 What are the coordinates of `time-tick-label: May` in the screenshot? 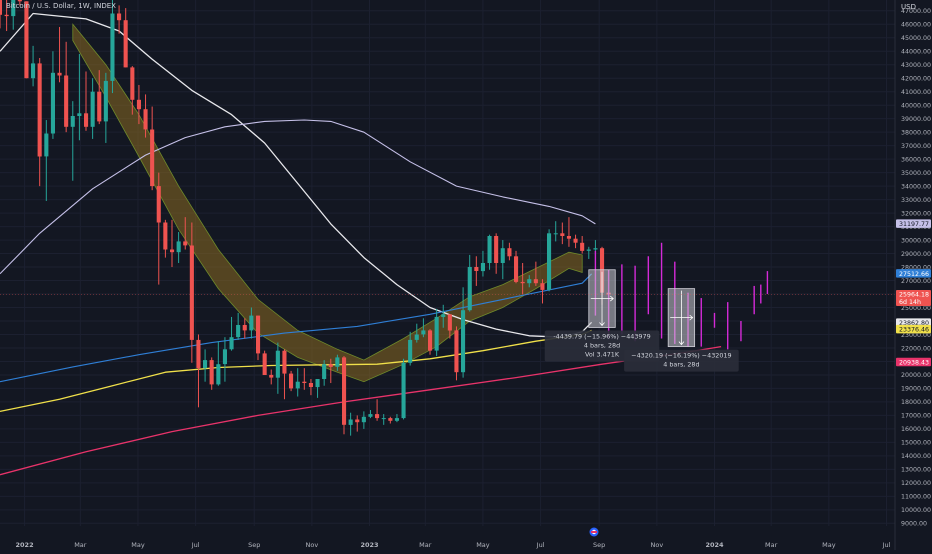 It's located at (138, 545).